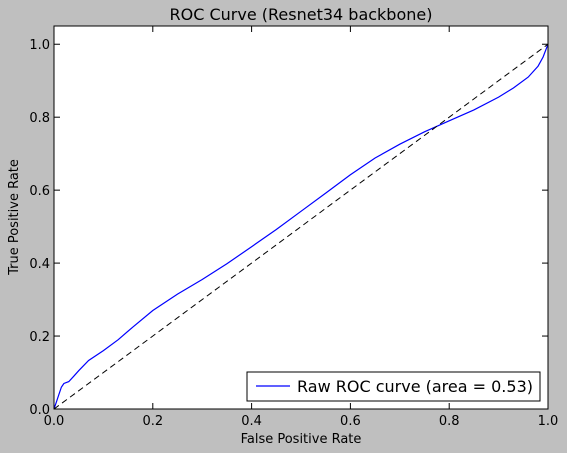  I want to click on chart-title: ROC Curve (Resnet34 backbone), so click(301, 14).